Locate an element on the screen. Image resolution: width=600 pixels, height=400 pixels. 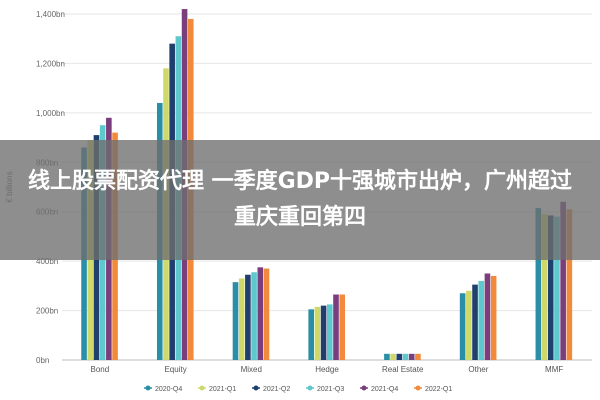
y-tick-label: 400bn is located at coordinates (47, 261).